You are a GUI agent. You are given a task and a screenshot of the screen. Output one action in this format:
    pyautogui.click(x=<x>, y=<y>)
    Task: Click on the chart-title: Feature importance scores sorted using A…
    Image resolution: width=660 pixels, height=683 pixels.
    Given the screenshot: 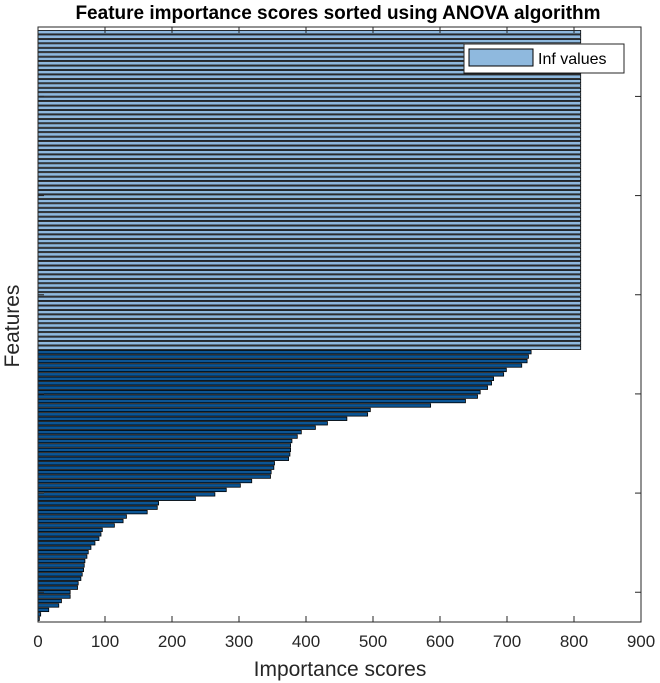 What is the action you would take?
    pyautogui.click(x=337, y=13)
    